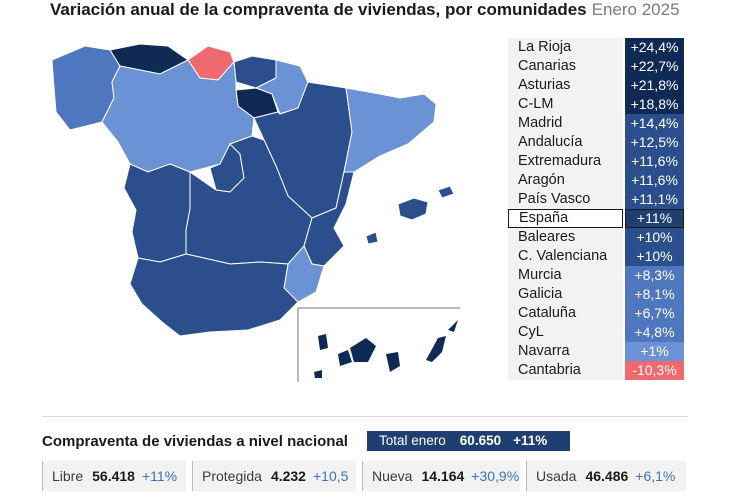 This screenshot has height=500, width=730. I want to click on table-row: Andalucía +12,5%, so click(596, 142).